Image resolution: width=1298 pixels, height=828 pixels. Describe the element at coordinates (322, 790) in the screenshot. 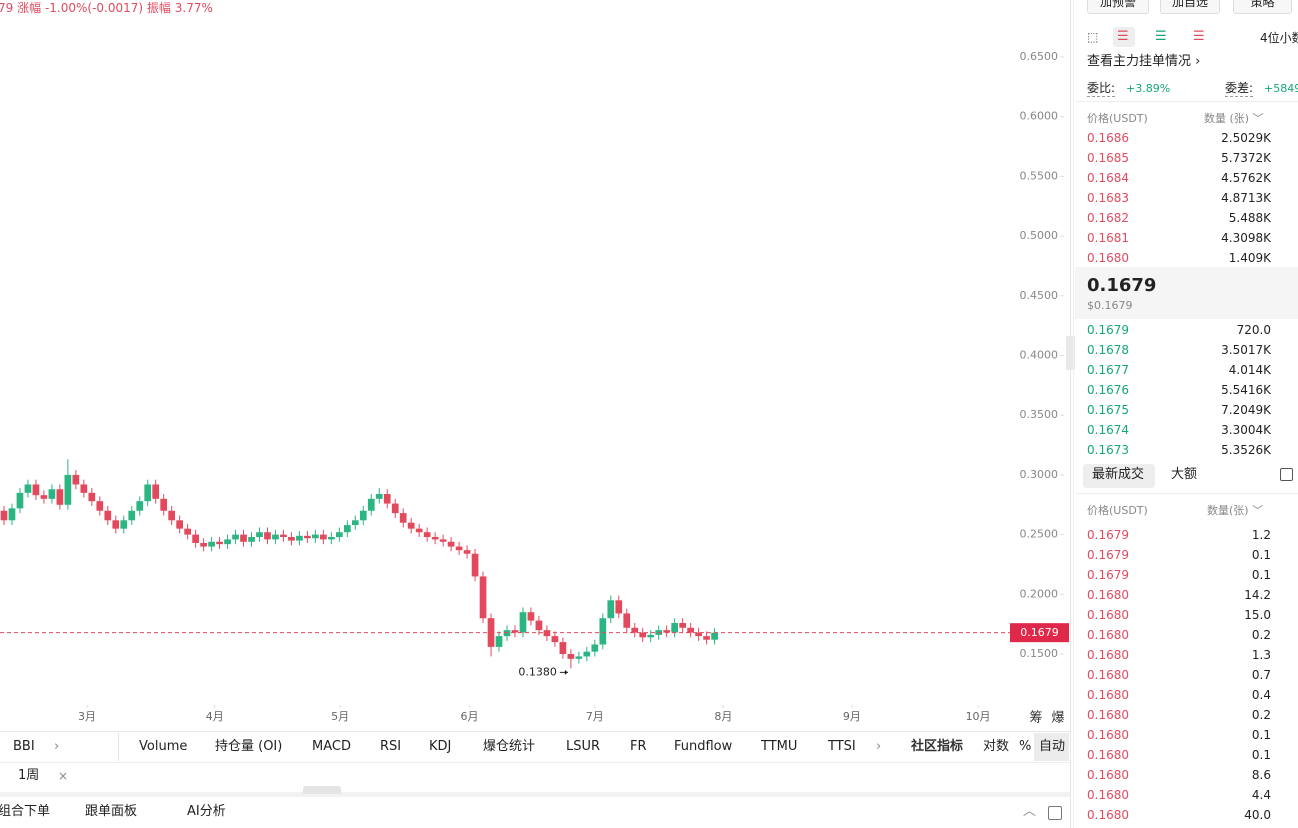

I see `splitter-handle` at that location.